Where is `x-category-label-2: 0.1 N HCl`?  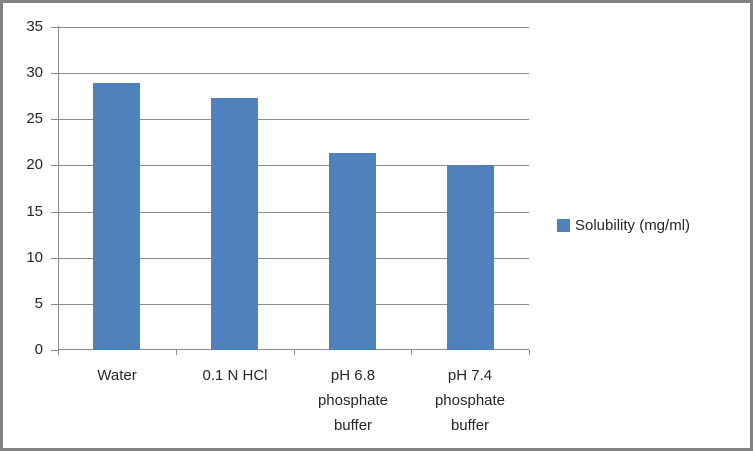 x-category-label-2: 0.1 N HCl is located at coordinates (235, 375).